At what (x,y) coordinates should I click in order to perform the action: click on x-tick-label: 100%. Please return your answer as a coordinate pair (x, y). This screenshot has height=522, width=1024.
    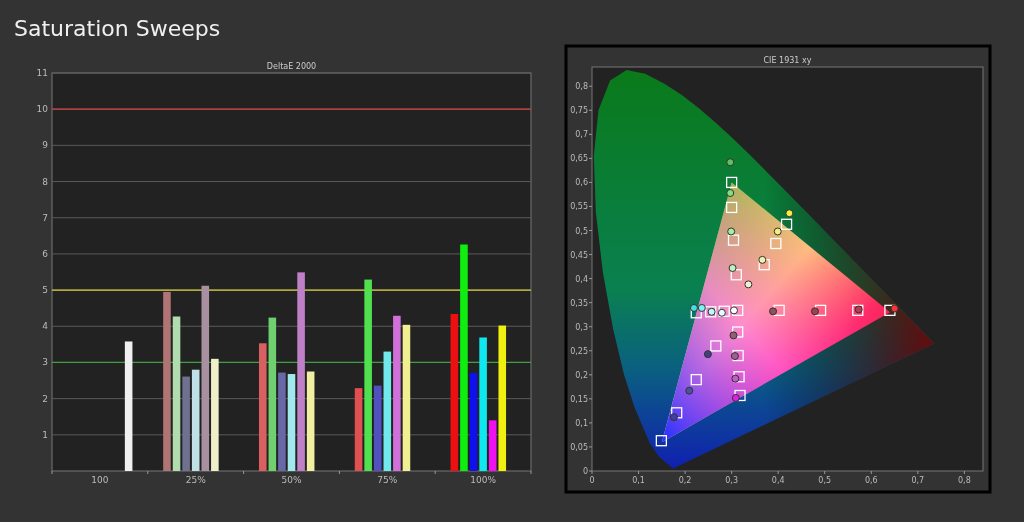
    Looking at the image, I should click on (483, 480).